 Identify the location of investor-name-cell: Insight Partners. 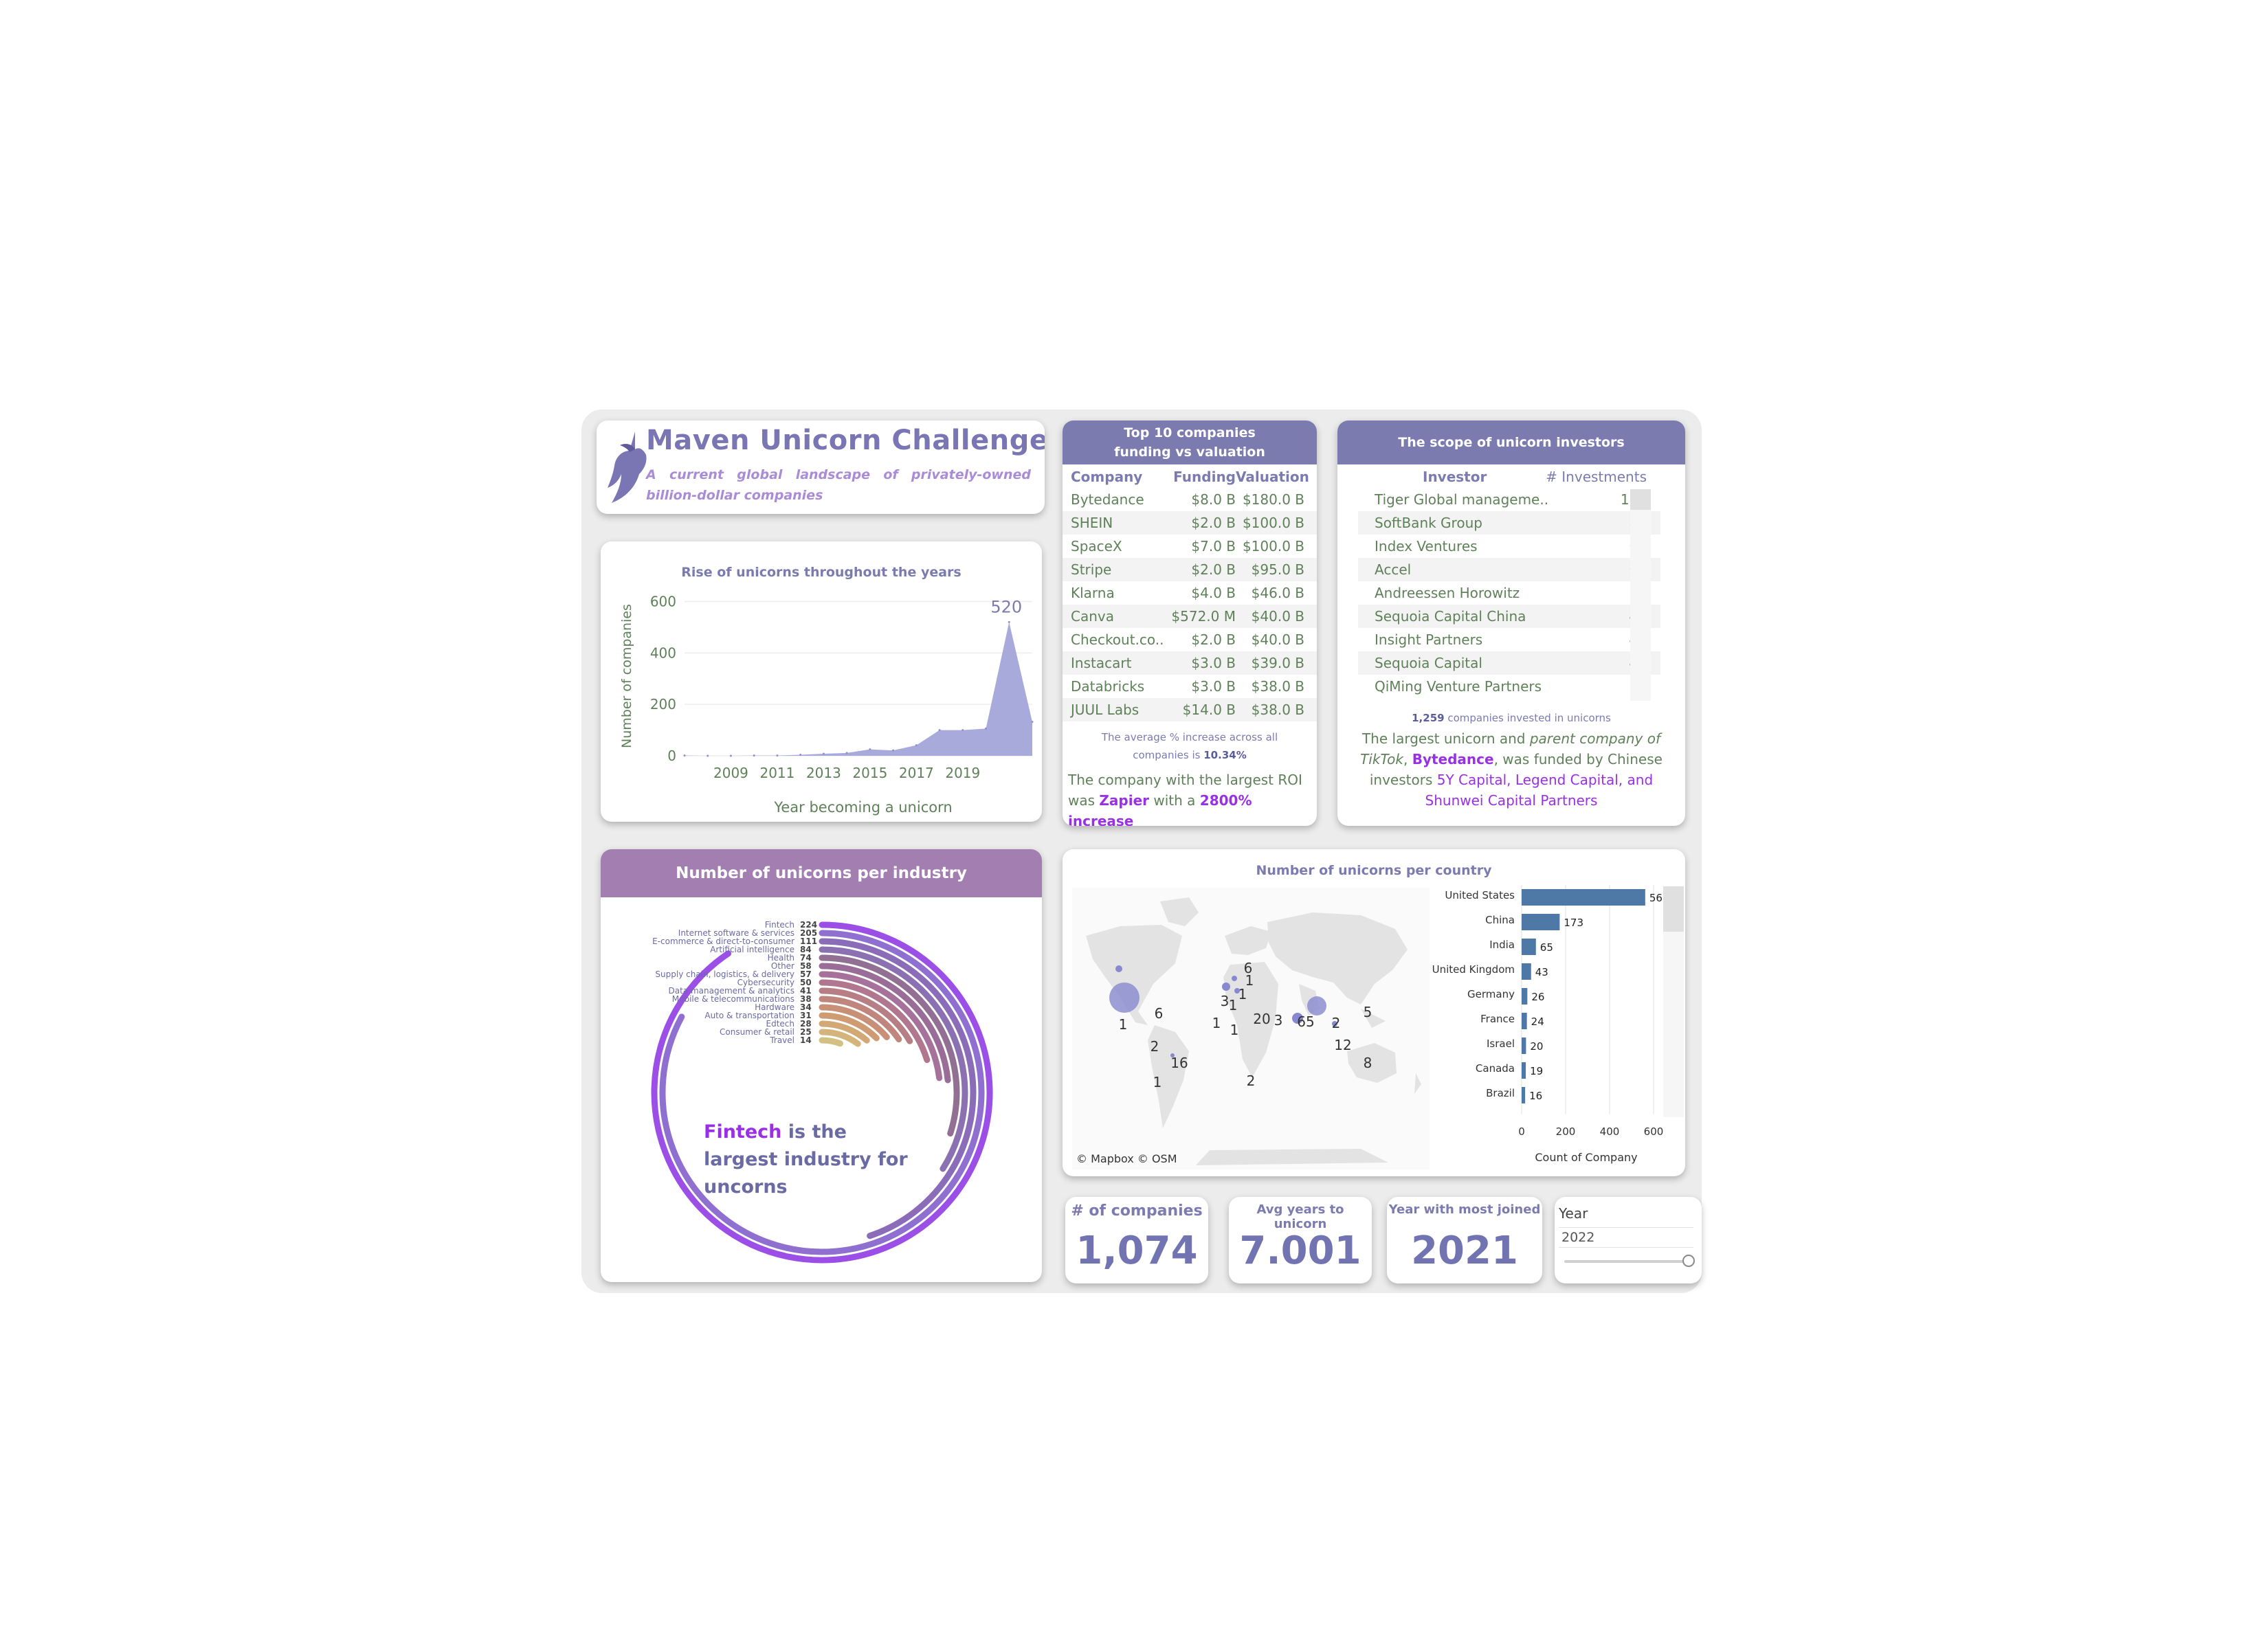
(1429, 639).